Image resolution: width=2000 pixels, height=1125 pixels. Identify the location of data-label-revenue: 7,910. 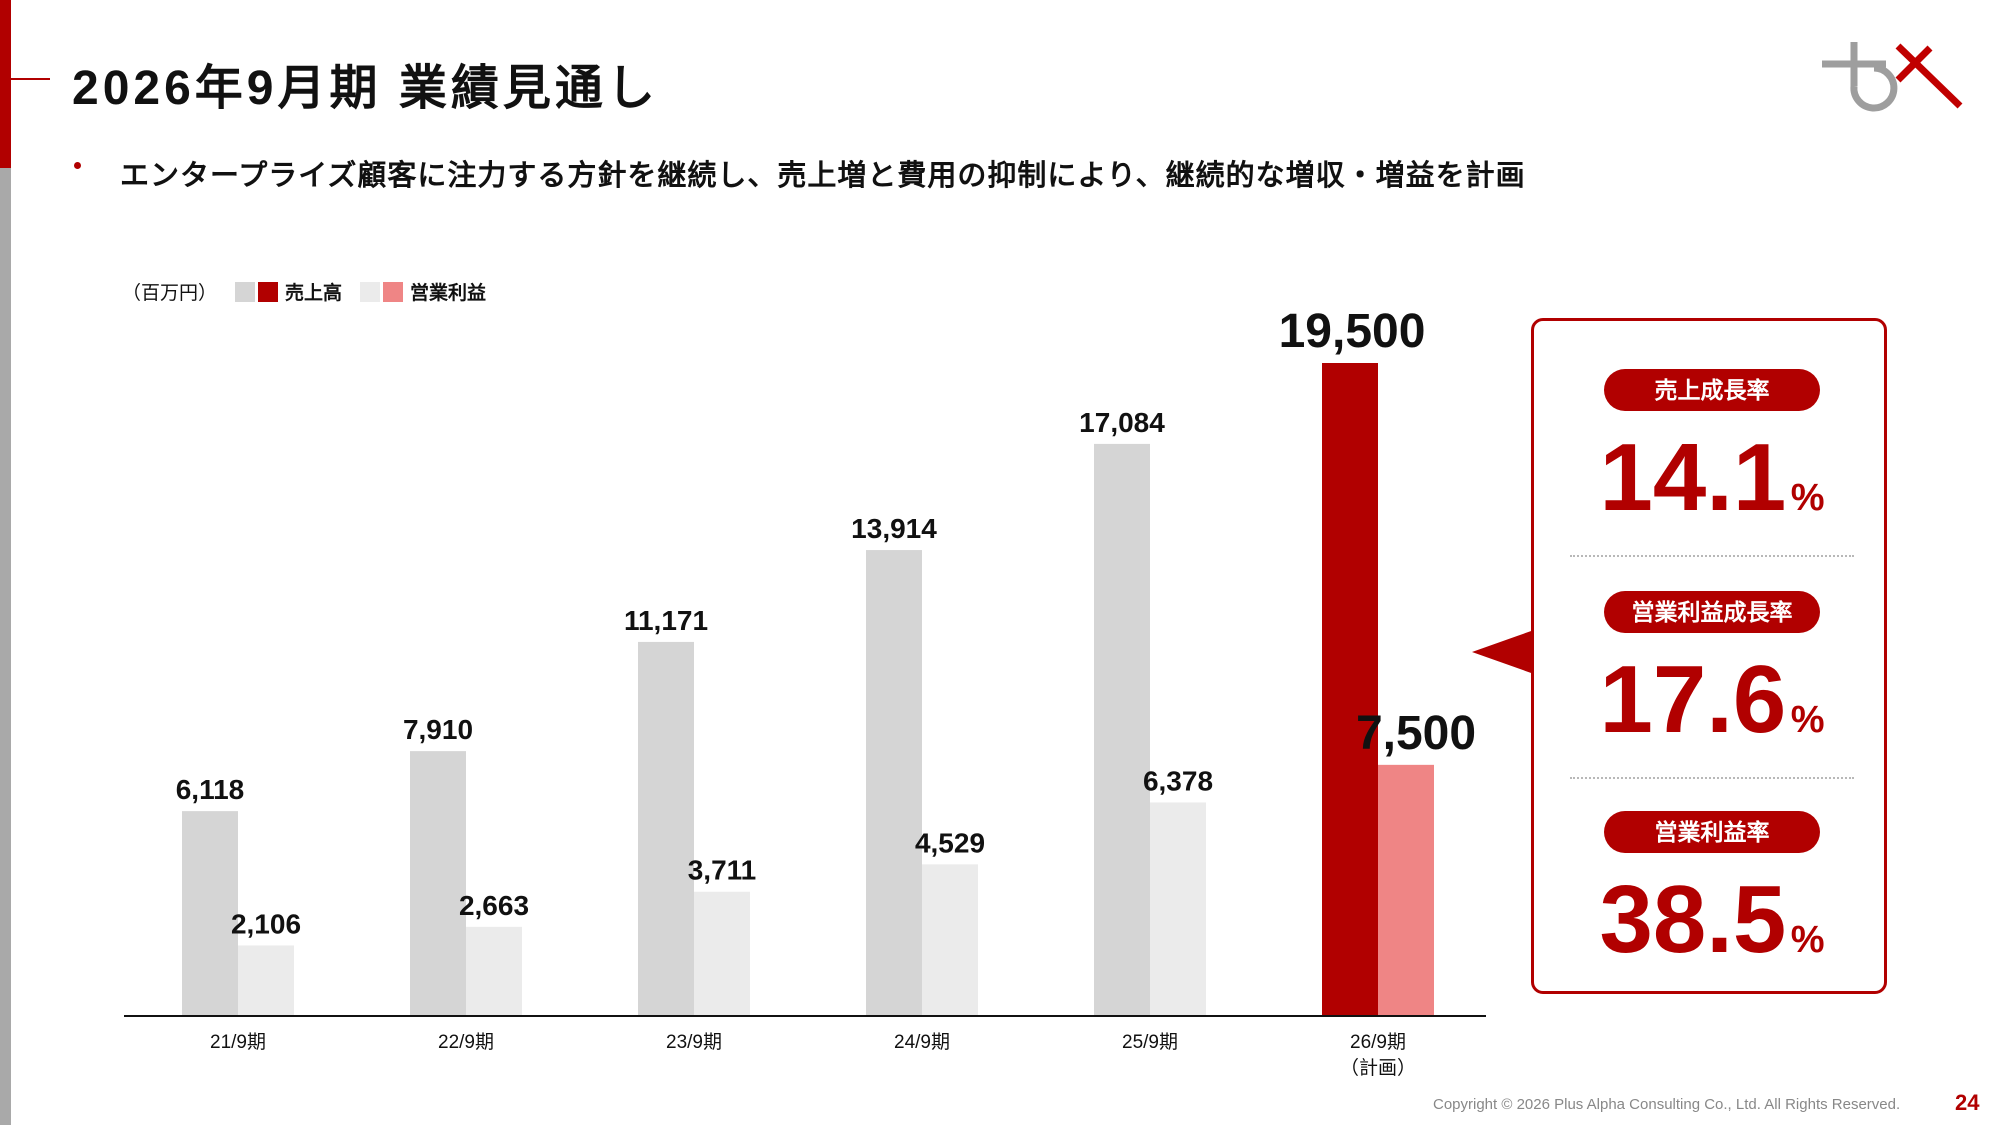
(438, 729).